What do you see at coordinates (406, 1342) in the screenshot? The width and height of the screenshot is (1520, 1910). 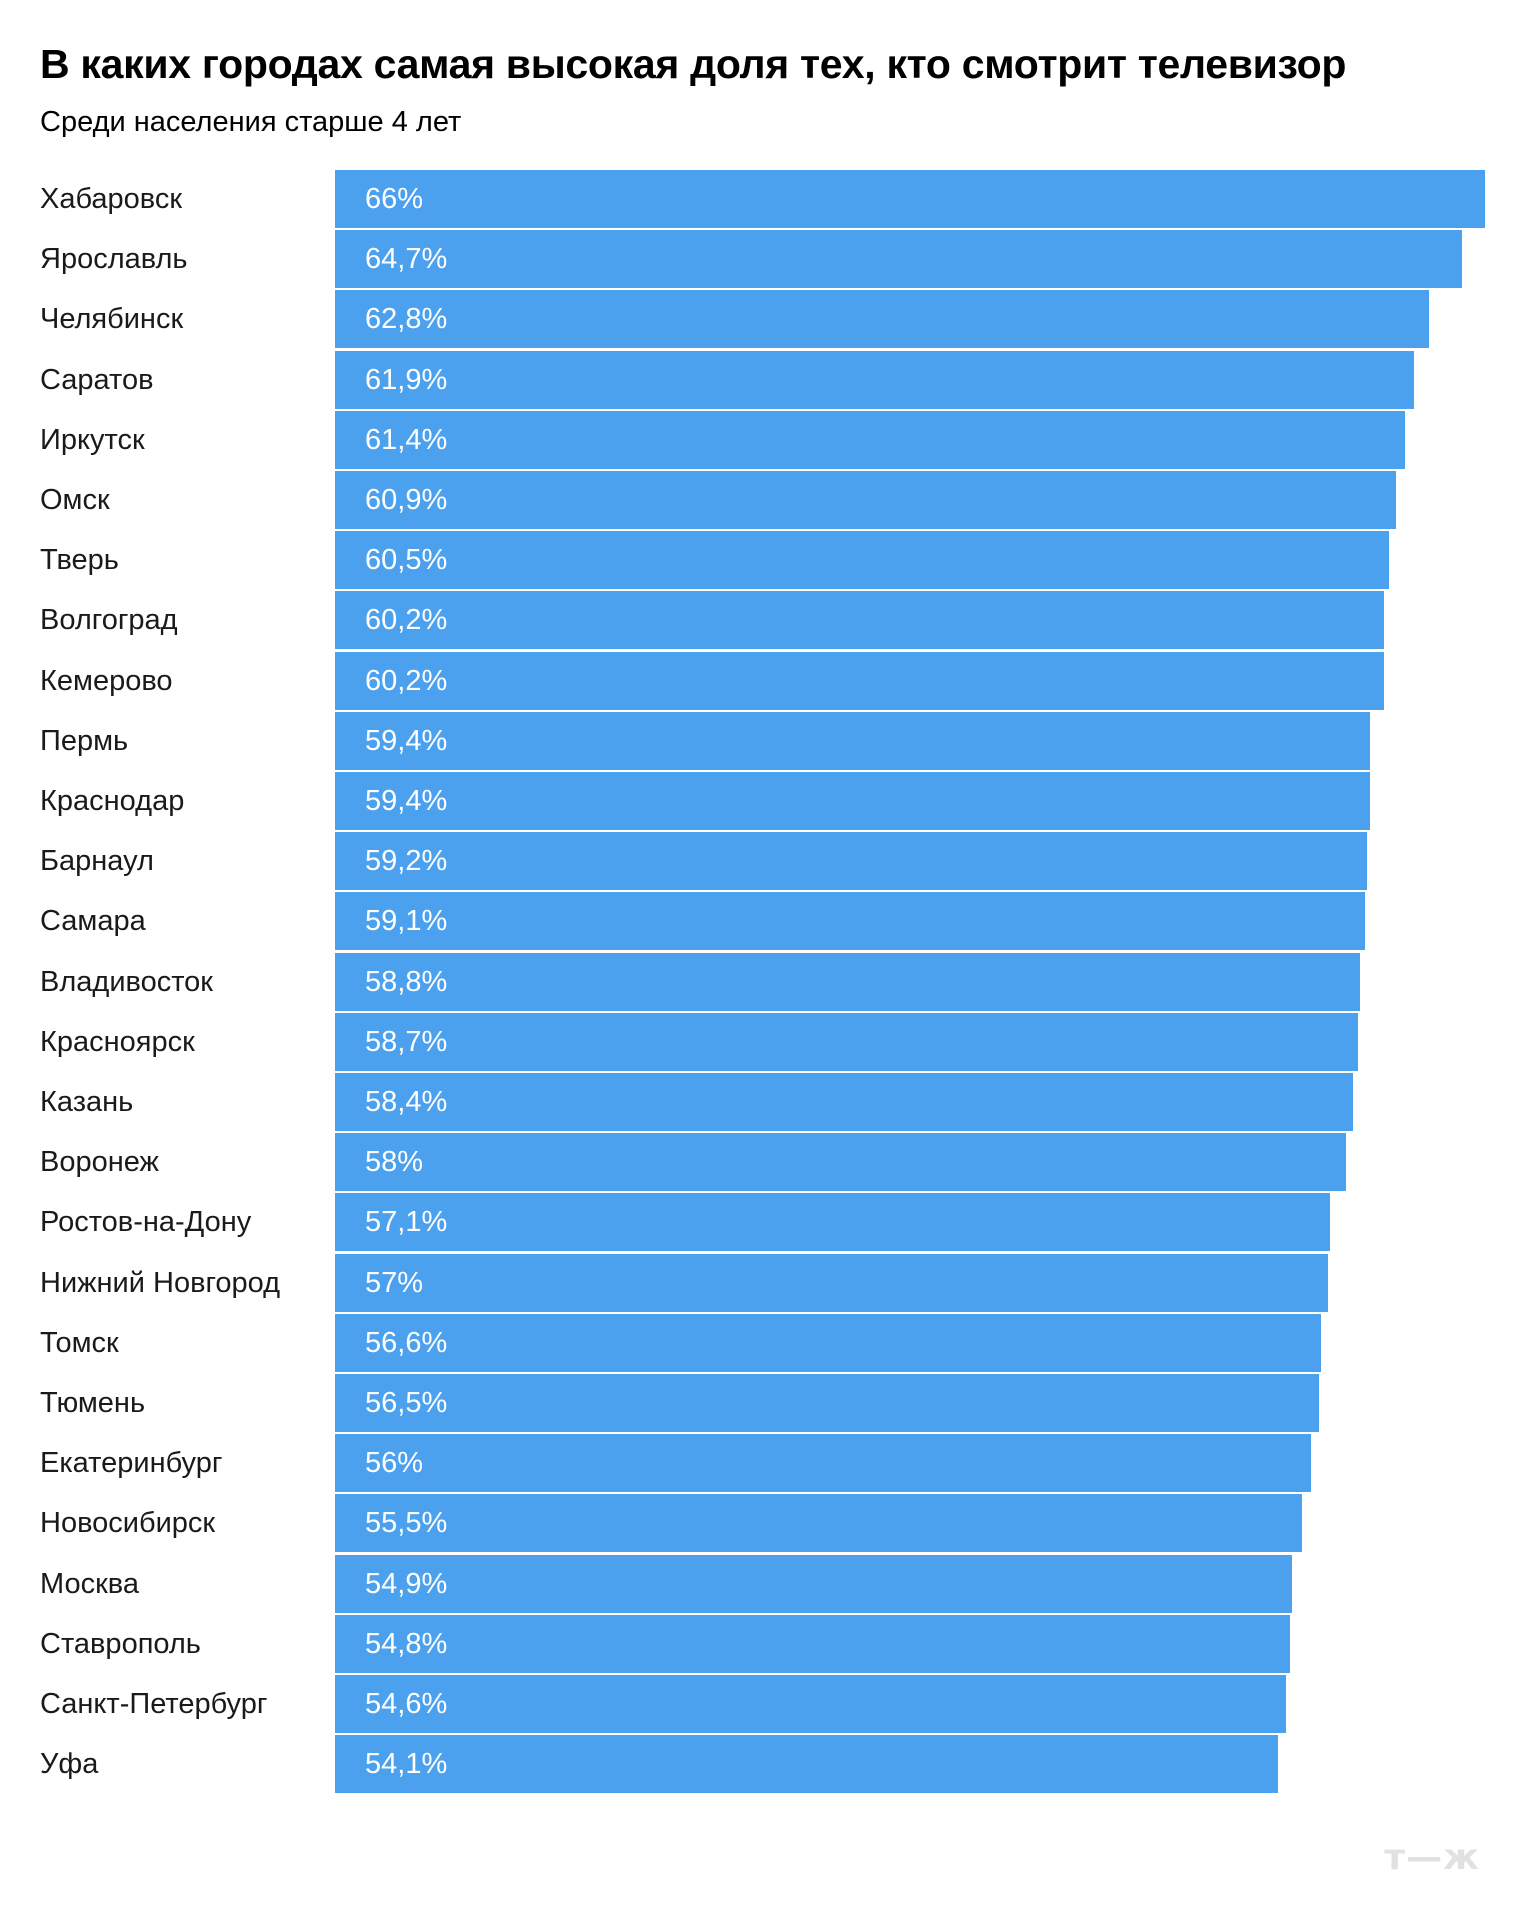 I see `value-label: 56,6%` at bounding box center [406, 1342].